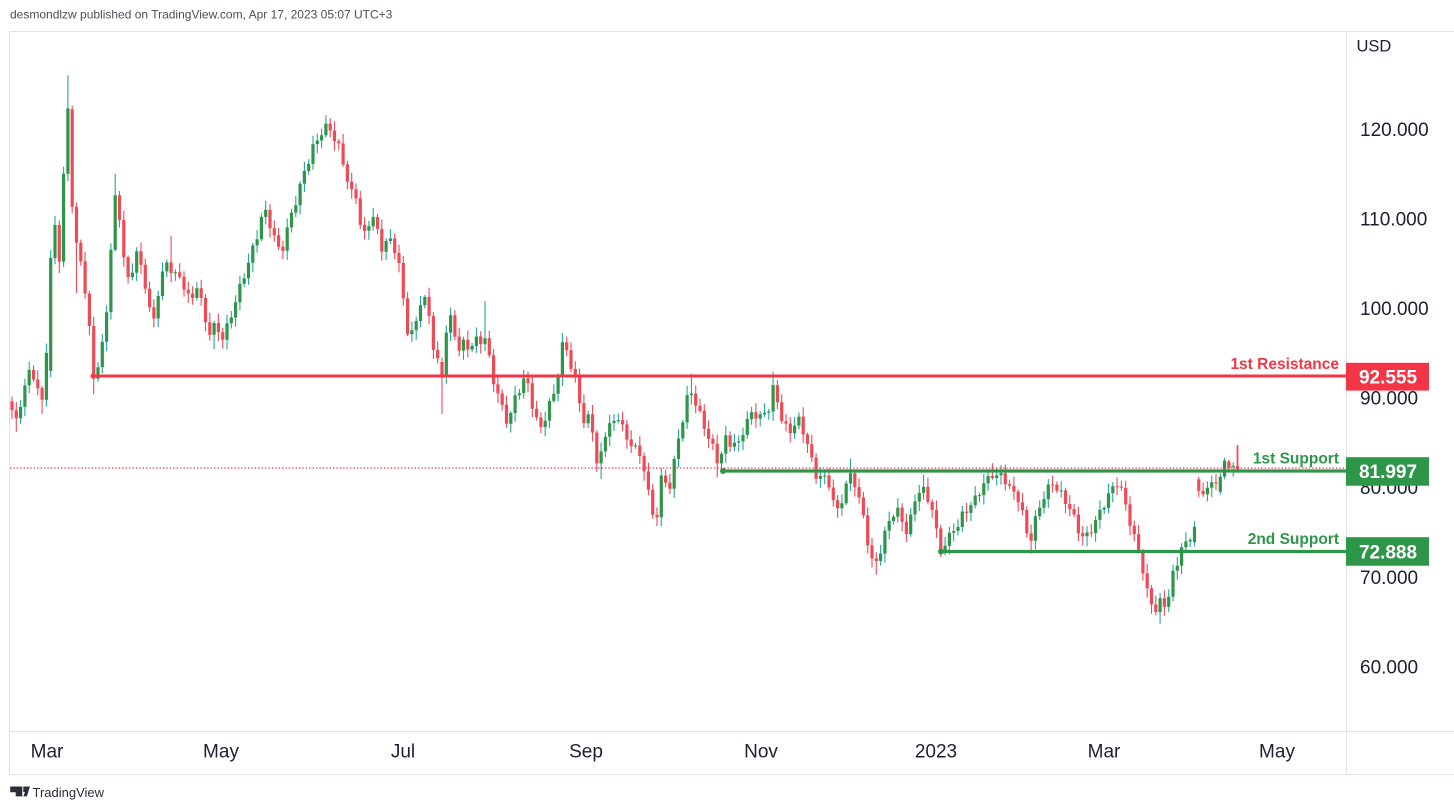 The width and height of the screenshot is (1454, 810). Describe the element at coordinates (1394, 309) in the screenshot. I see `svg-text: 100.000` at that location.